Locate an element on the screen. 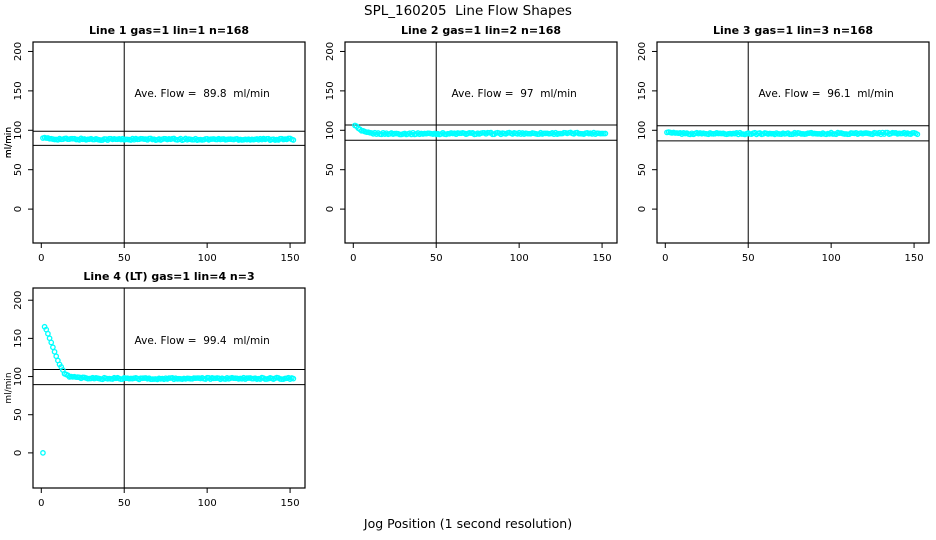  panel-line-1: 0 50 100 150 0 50 100 150 200 ml/min is located at coordinates (155, 152).